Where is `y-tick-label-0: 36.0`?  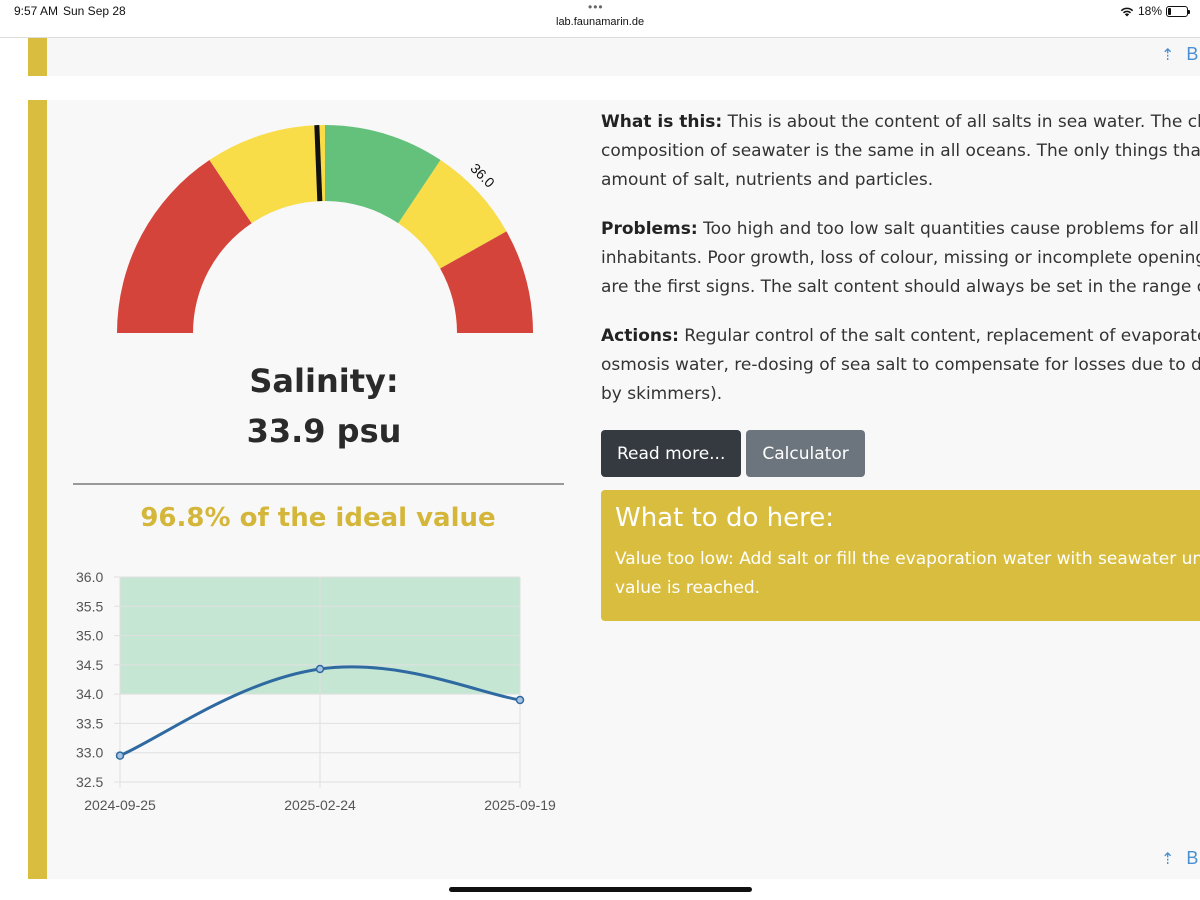
y-tick-label-0: 36.0 is located at coordinates (89, 577).